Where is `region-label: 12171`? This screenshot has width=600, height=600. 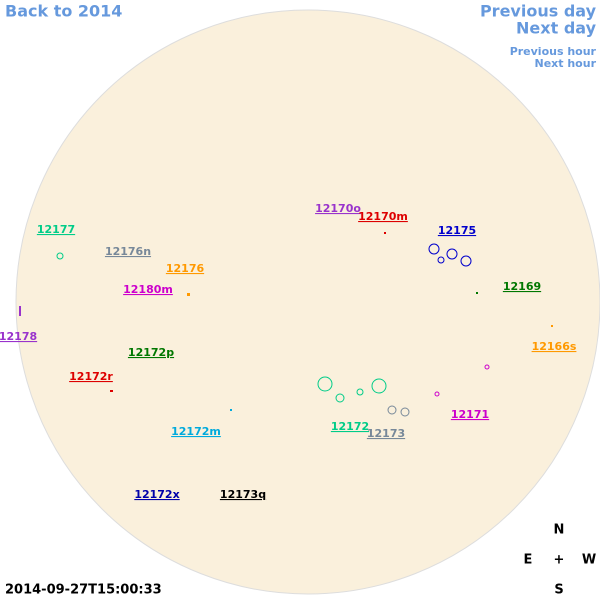 region-label: 12171 is located at coordinates (470, 414).